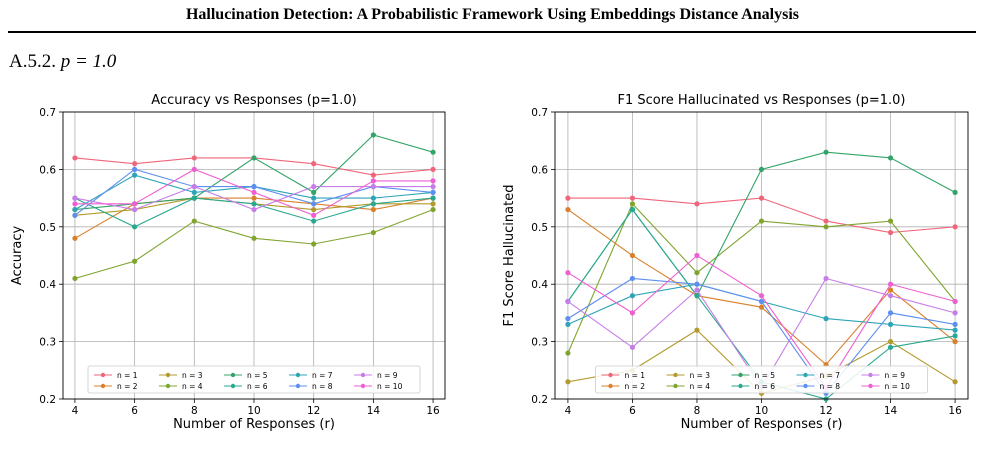  What do you see at coordinates (103, 386) in the screenshot?
I see `legend-marker-n2` at bounding box center [103, 386].